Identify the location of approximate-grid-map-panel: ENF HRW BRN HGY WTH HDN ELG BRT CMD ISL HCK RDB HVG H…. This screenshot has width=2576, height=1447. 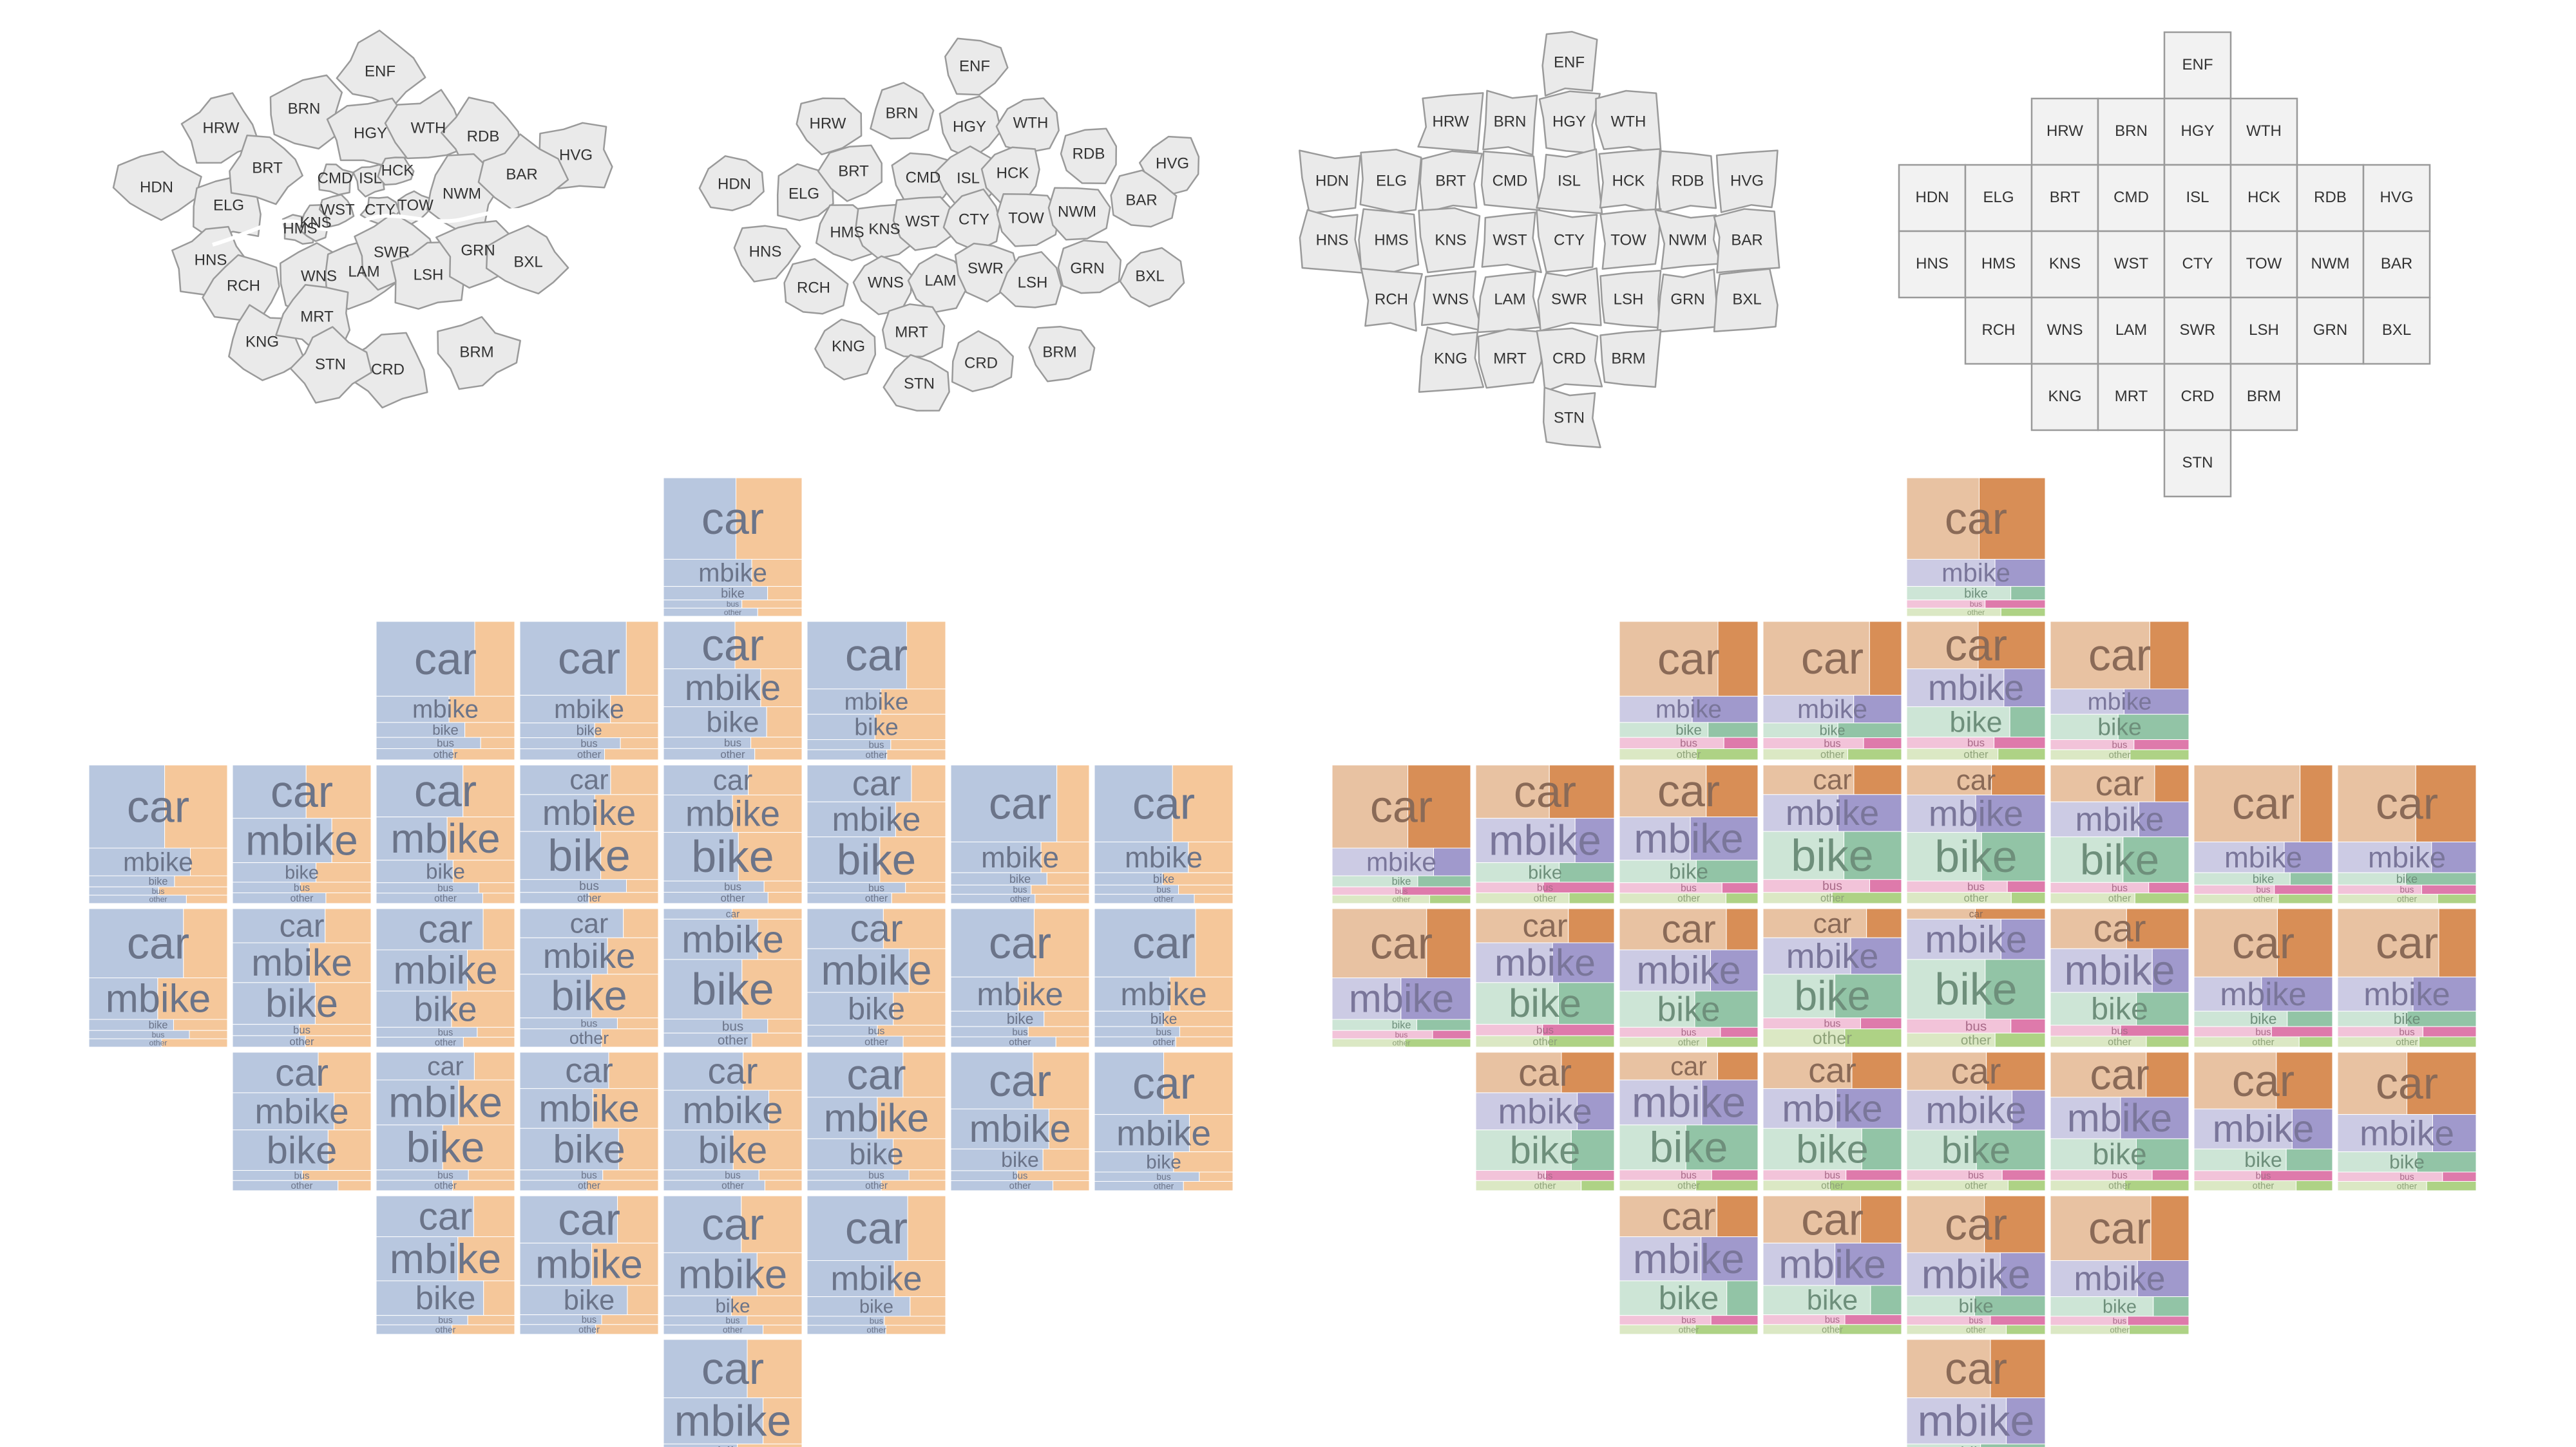
(1539, 239).